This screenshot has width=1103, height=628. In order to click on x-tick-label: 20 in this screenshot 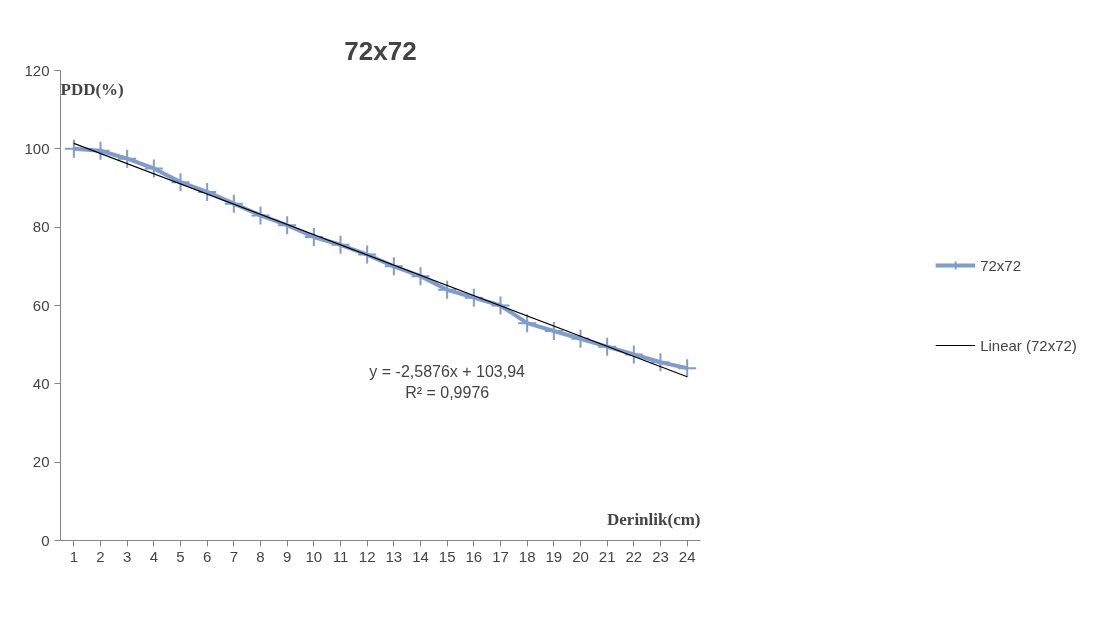, I will do `click(580, 556)`.